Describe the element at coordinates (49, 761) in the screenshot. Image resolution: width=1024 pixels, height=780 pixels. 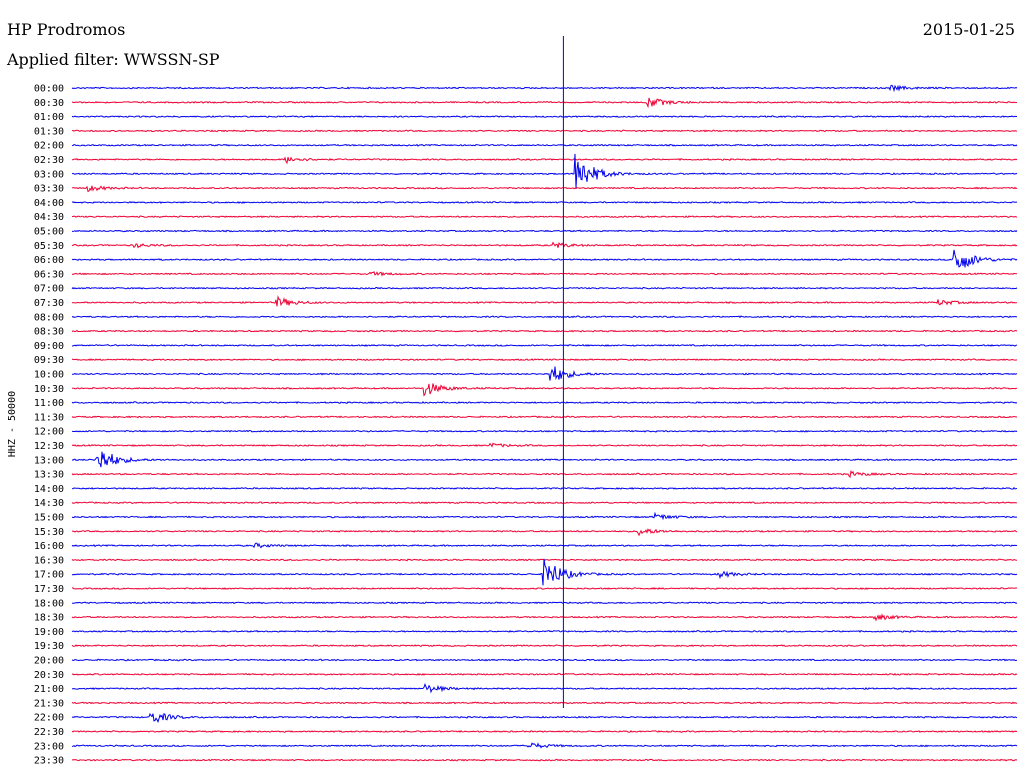
I see `tick-label: 23:30` at that location.